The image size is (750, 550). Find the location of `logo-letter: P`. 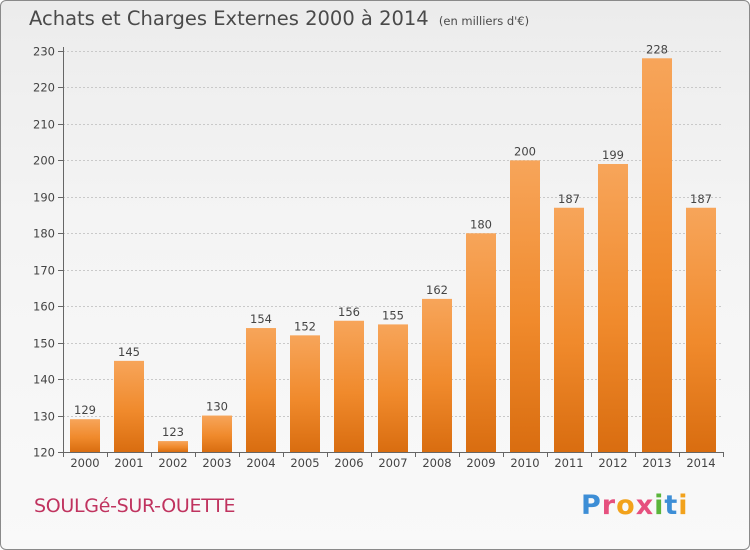

logo-letter: P is located at coordinates (591, 505).